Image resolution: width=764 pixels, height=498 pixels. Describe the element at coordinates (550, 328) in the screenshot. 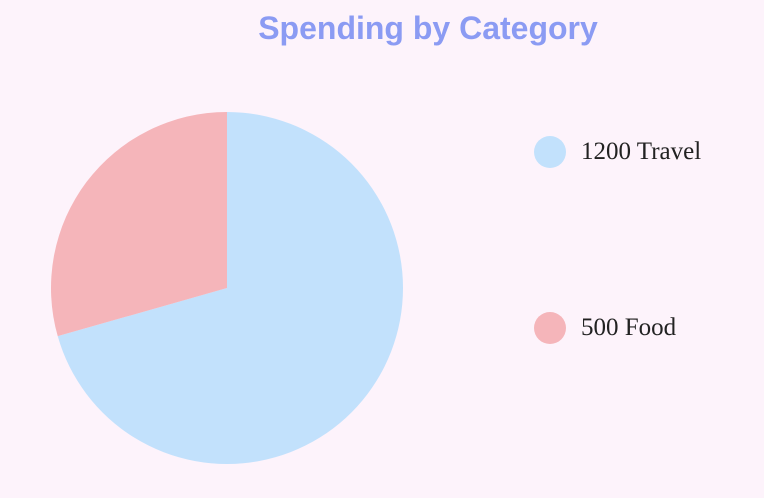

I see `legend-swatch-food` at that location.